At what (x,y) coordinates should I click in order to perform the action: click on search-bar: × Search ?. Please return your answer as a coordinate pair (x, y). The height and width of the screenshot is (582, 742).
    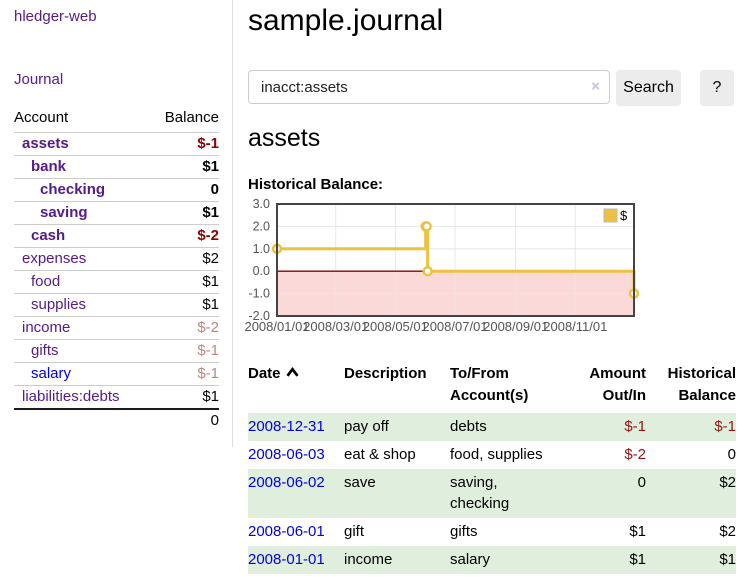
    Looking at the image, I should click on (492, 88).